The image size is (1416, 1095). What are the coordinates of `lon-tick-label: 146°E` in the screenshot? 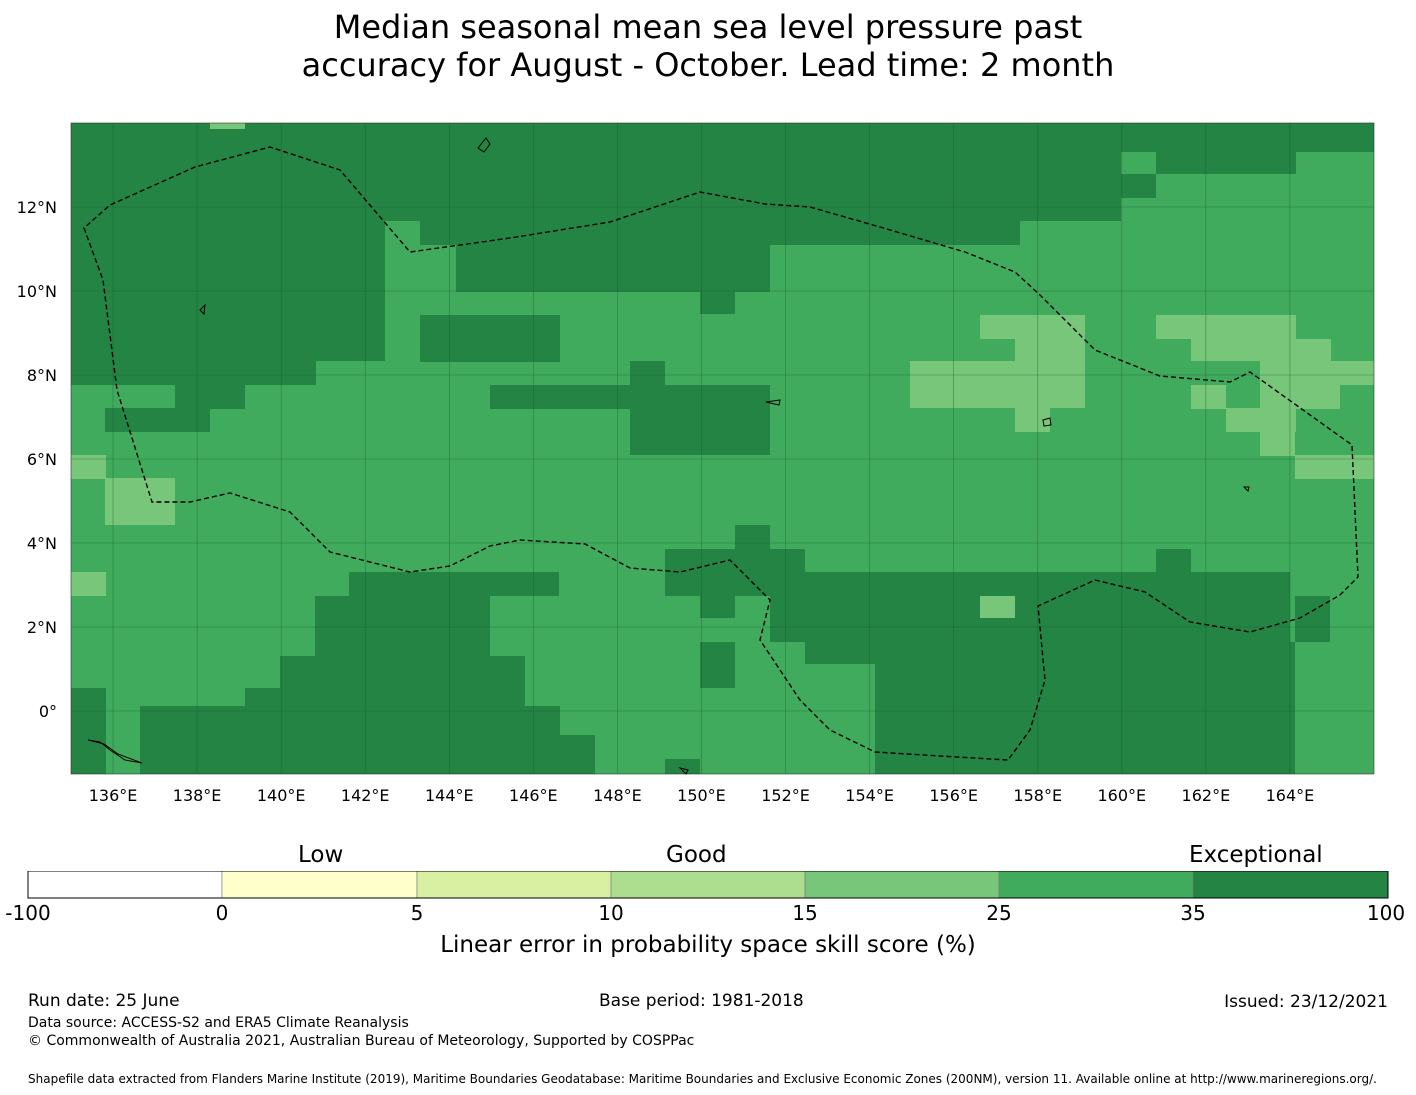 It's located at (533, 795).